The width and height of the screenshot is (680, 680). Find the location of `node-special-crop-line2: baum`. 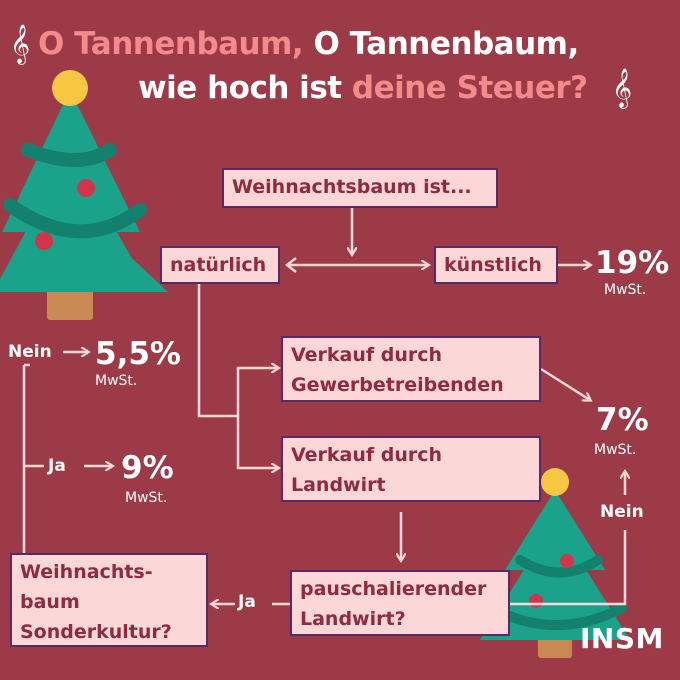

node-special-crop-line2: baum is located at coordinates (50, 602).